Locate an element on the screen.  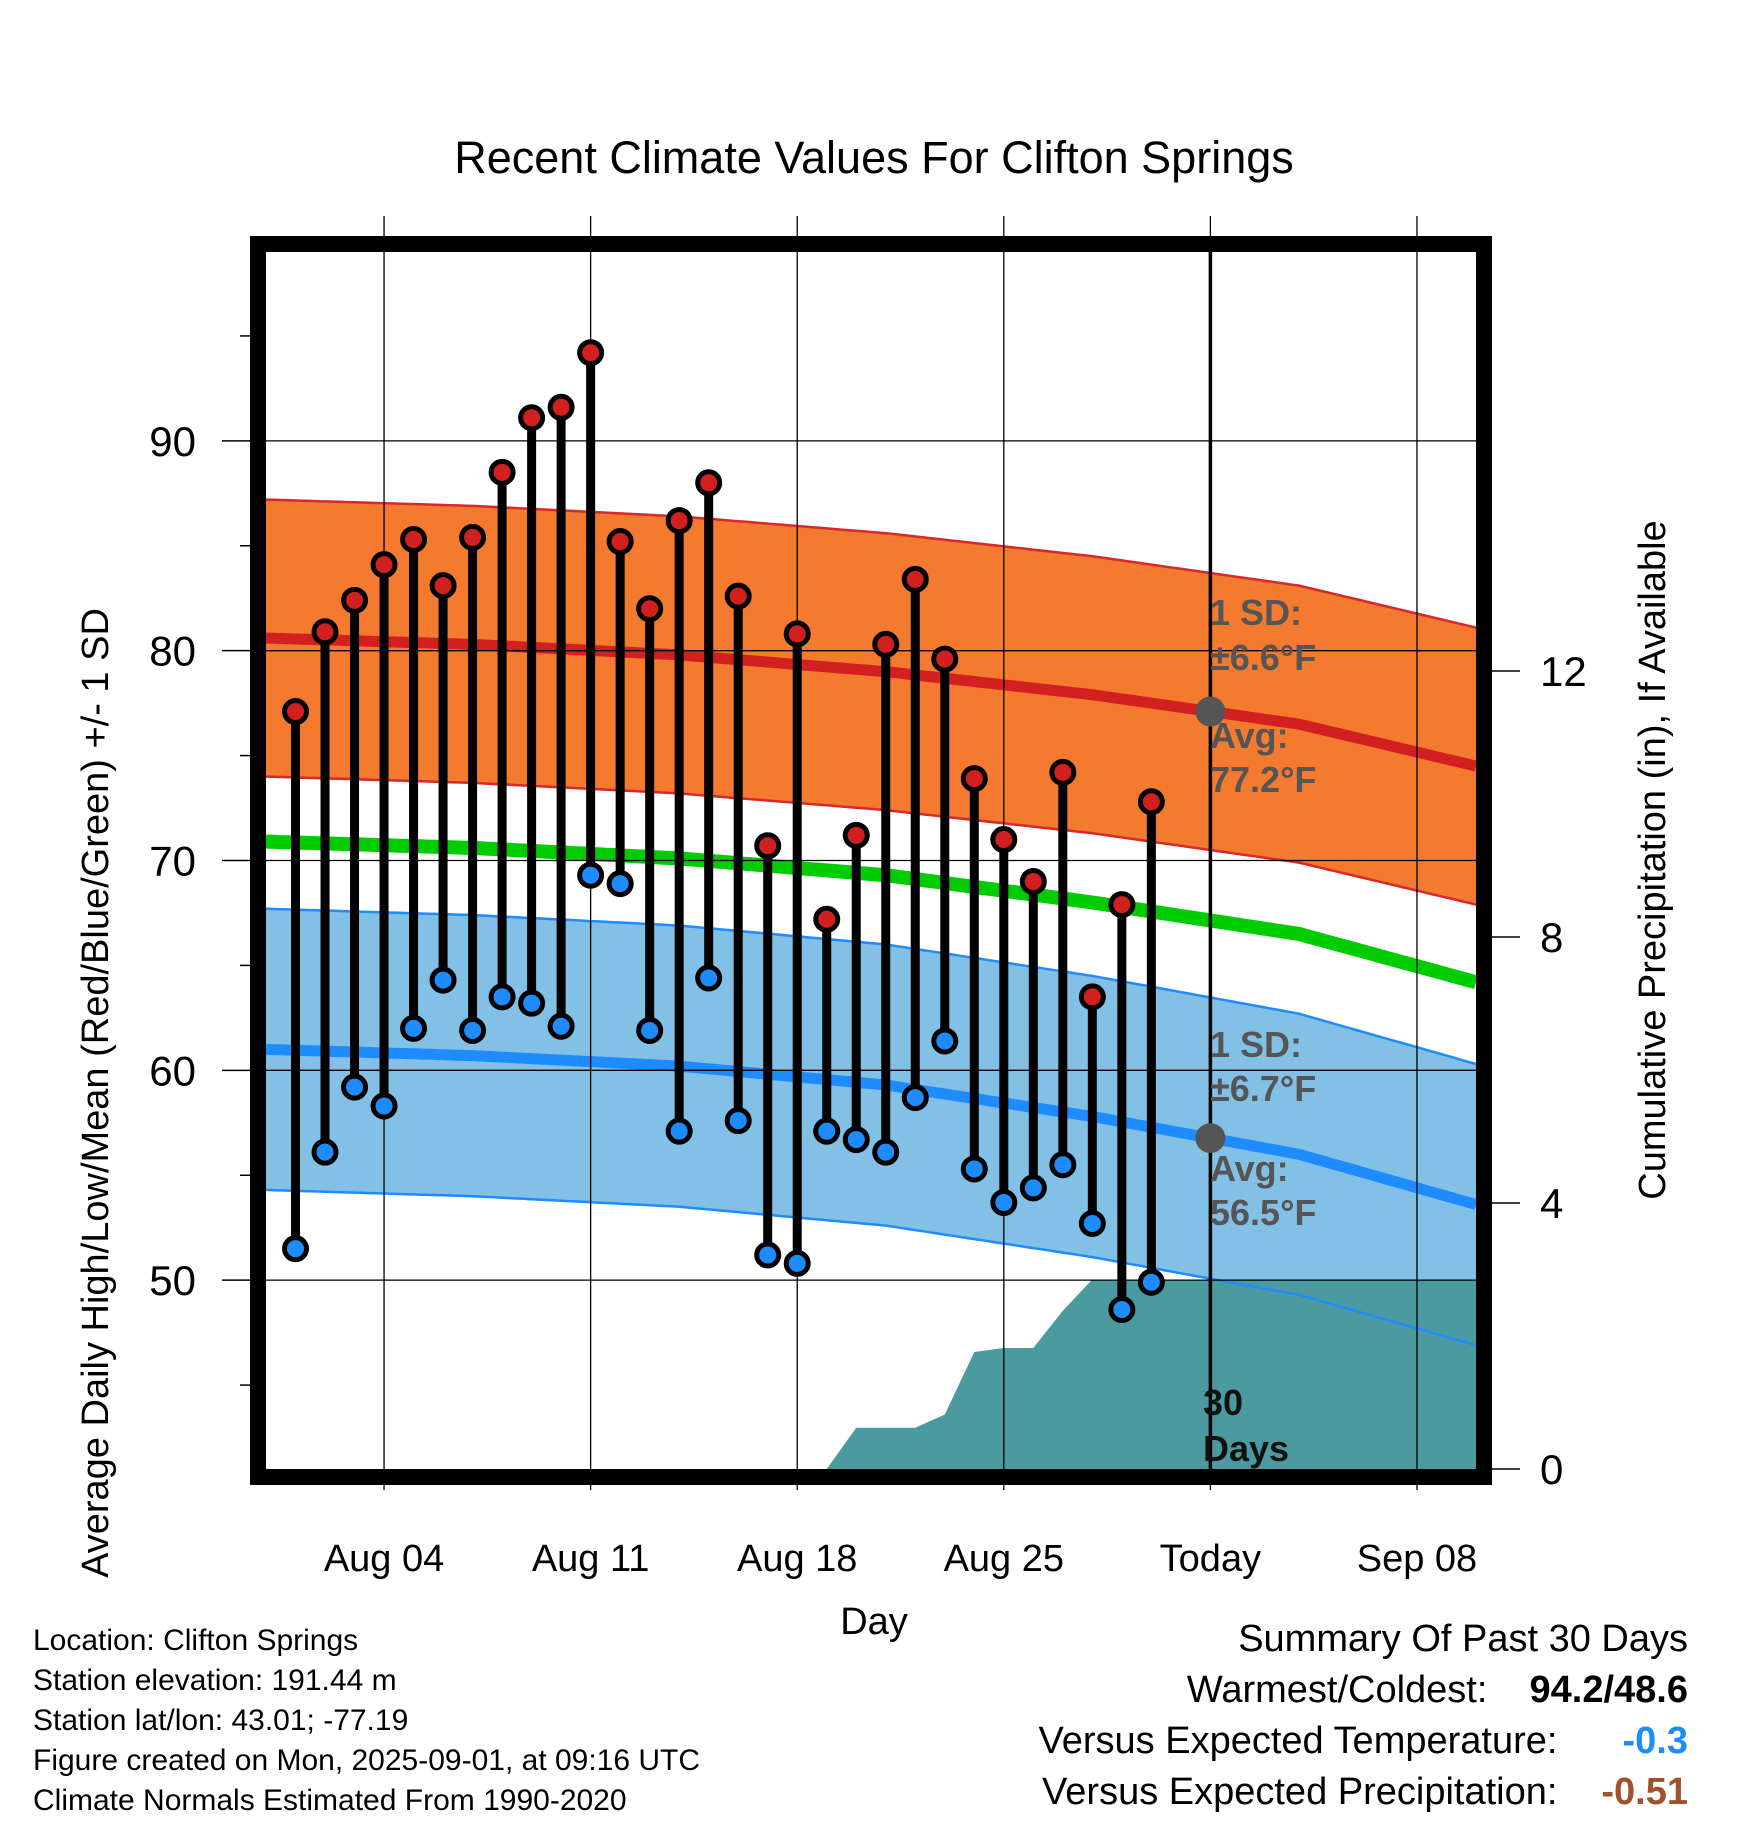
precip-area is located at coordinates (1151, 1374).